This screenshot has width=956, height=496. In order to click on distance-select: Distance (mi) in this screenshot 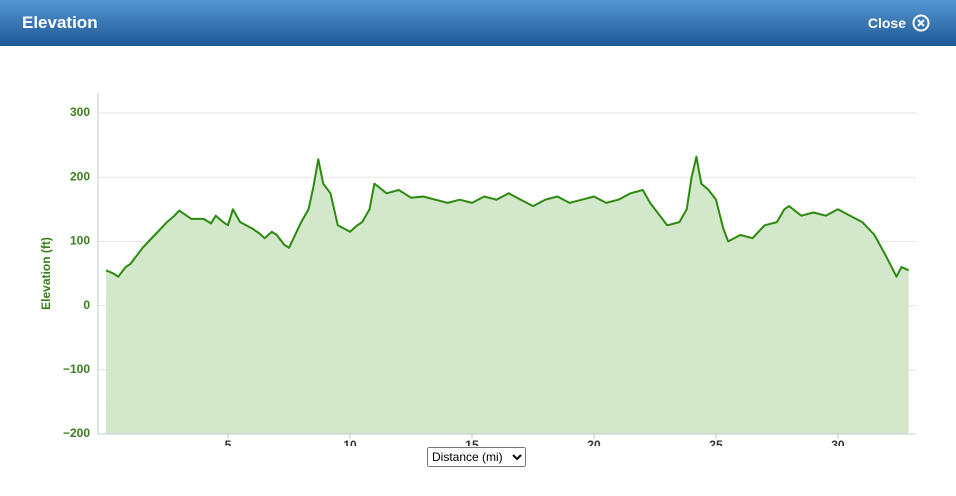, I will do `click(476, 457)`.